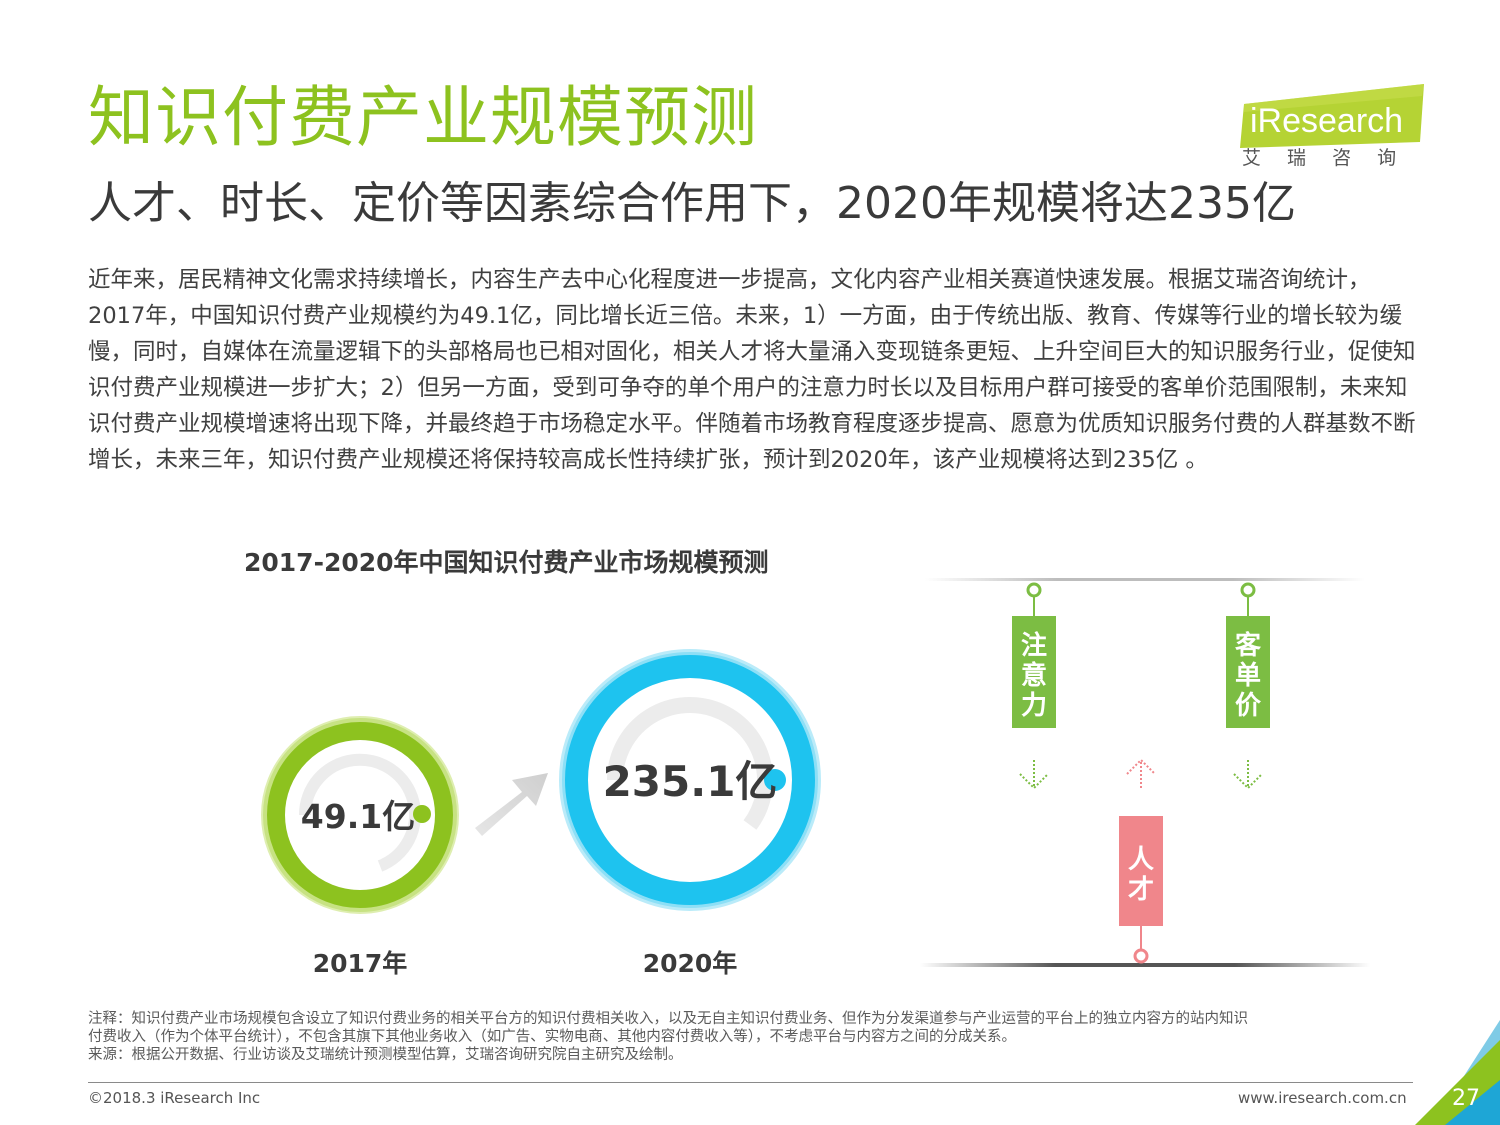 The width and height of the screenshot is (1500, 1125). What do you see at coordinates (360, 963) in the screenshot?
I see `category-label-2017: 2017年` at bounding box center [360, 963].